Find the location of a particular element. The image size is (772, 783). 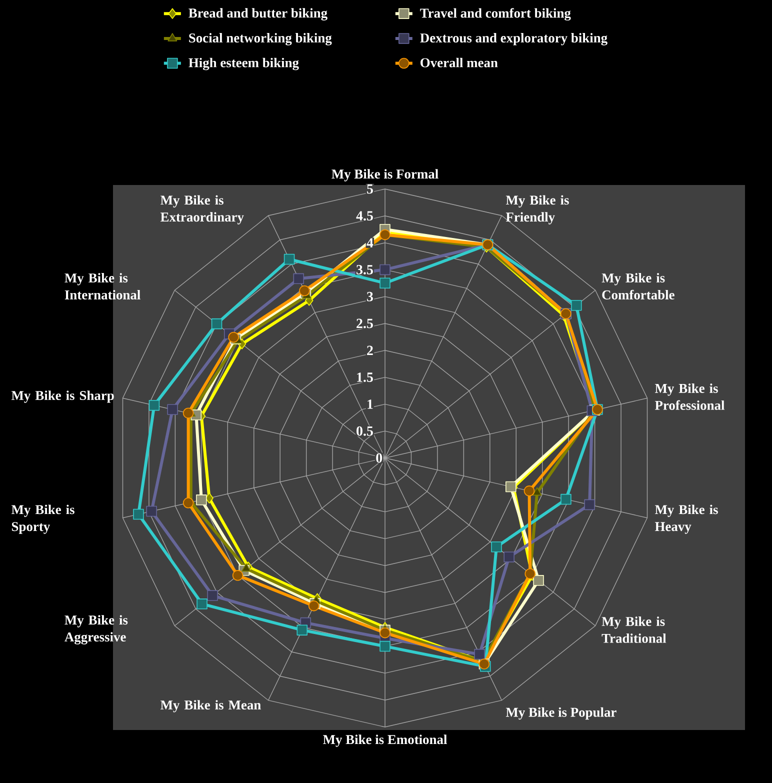

y-tick-label: 3 is located at coordinates (370, 297).